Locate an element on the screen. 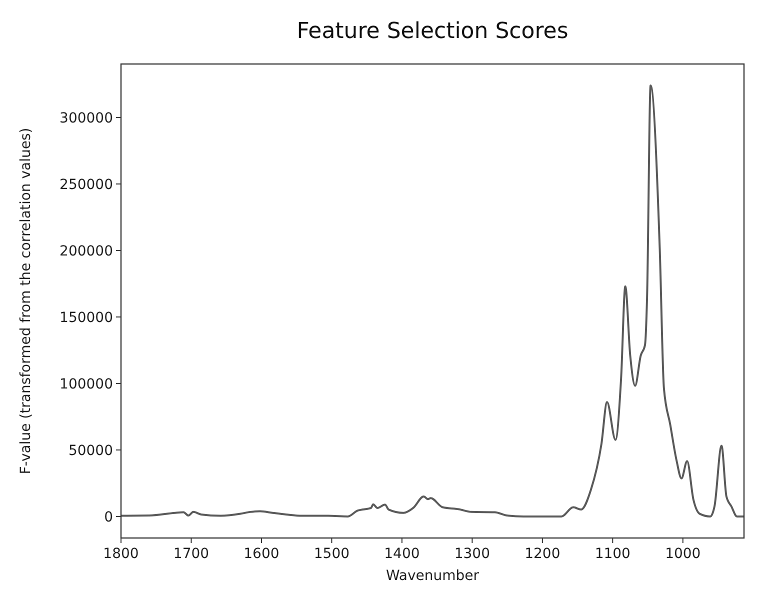 This screenshot has height=598, width=758. y-tick-label: 250000 is located at coordinates (86, 184).